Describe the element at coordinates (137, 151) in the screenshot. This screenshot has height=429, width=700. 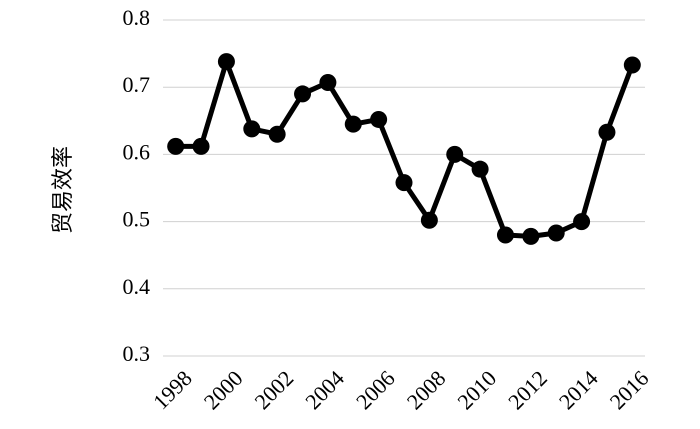
I see `y-tick-label: 0.6` at that location.